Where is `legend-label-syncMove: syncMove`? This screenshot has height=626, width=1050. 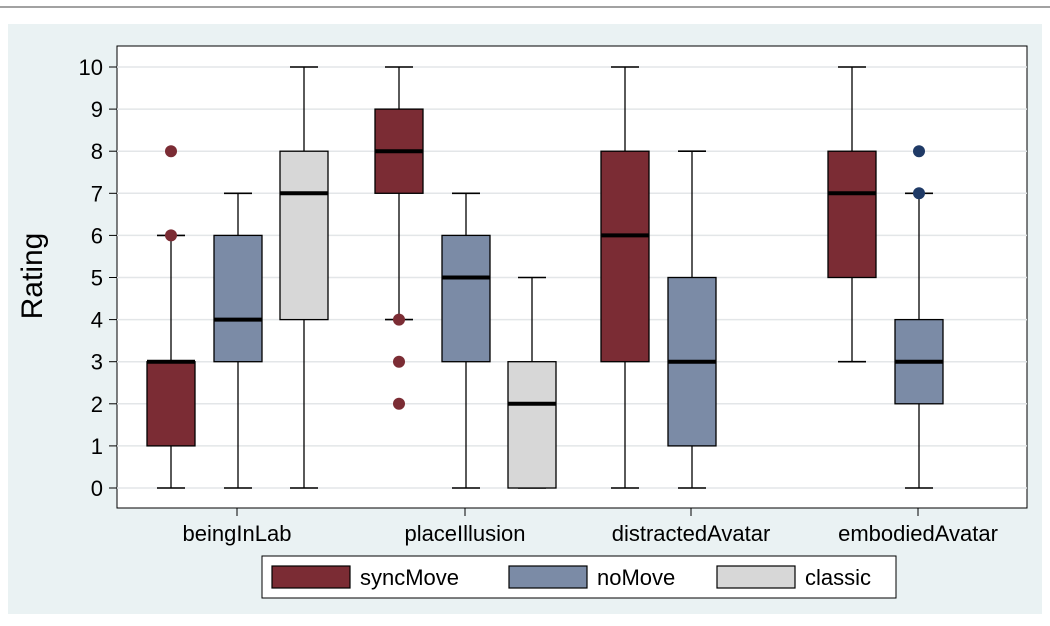
legend-label-syncMove: syncMove is located at coordinates (409, 577).